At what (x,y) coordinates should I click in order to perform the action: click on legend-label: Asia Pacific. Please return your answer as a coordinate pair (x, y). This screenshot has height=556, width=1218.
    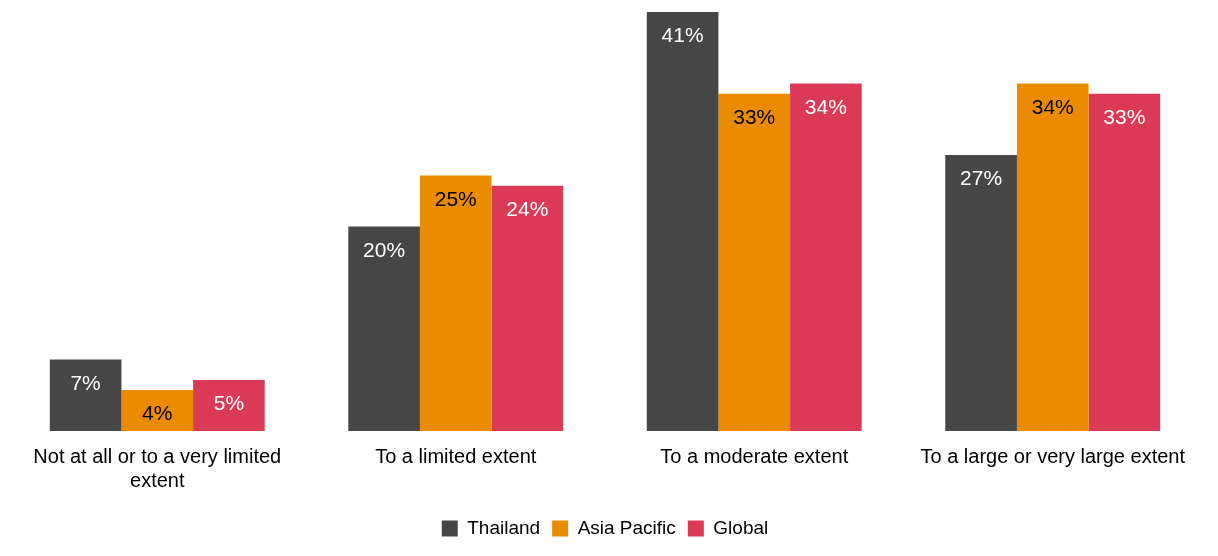
    Looking at the image, I should click on (626, 527).